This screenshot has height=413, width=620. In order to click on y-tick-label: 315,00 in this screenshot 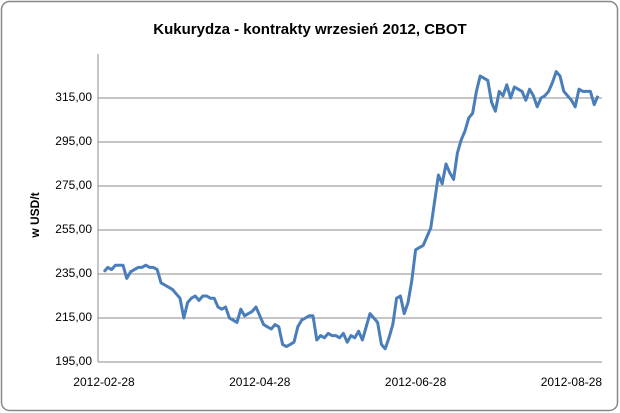, I will do `click(73, 97)`.